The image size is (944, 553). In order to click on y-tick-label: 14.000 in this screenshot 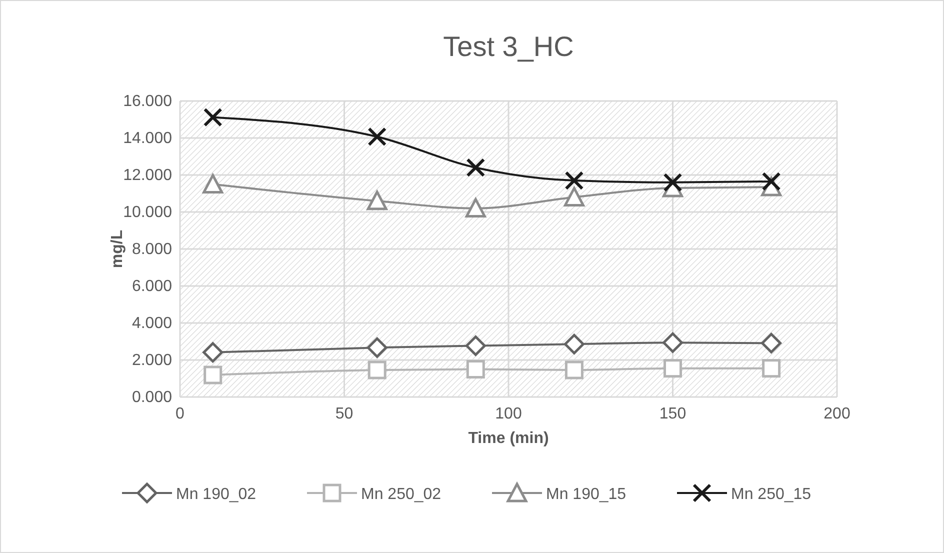, I will do `click(147, 139)`.